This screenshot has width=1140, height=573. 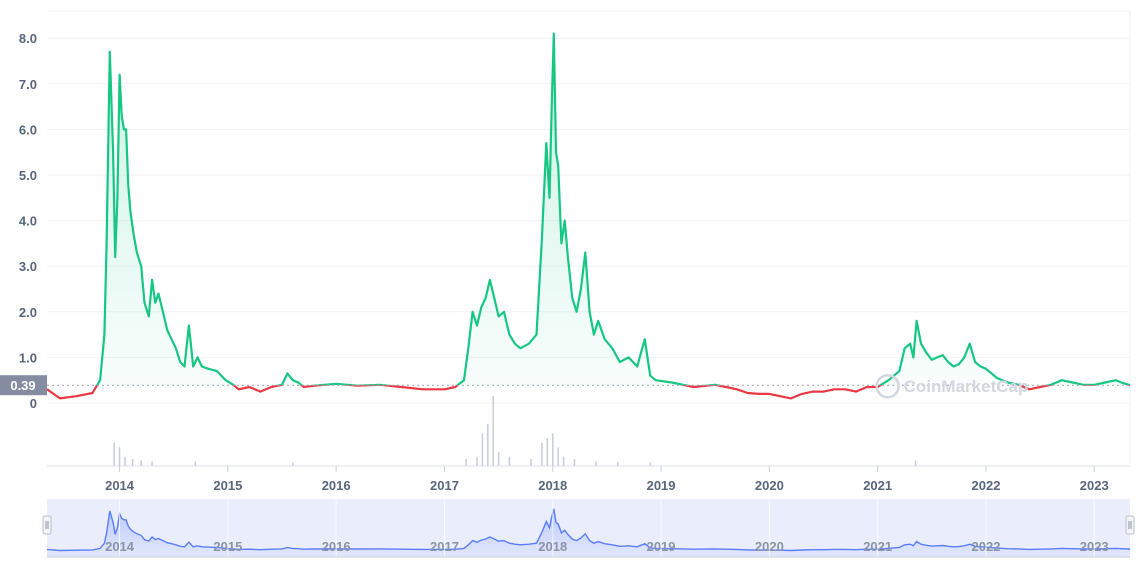 I want to click on x-tick-label: 2022, so click(x=986, y=485).